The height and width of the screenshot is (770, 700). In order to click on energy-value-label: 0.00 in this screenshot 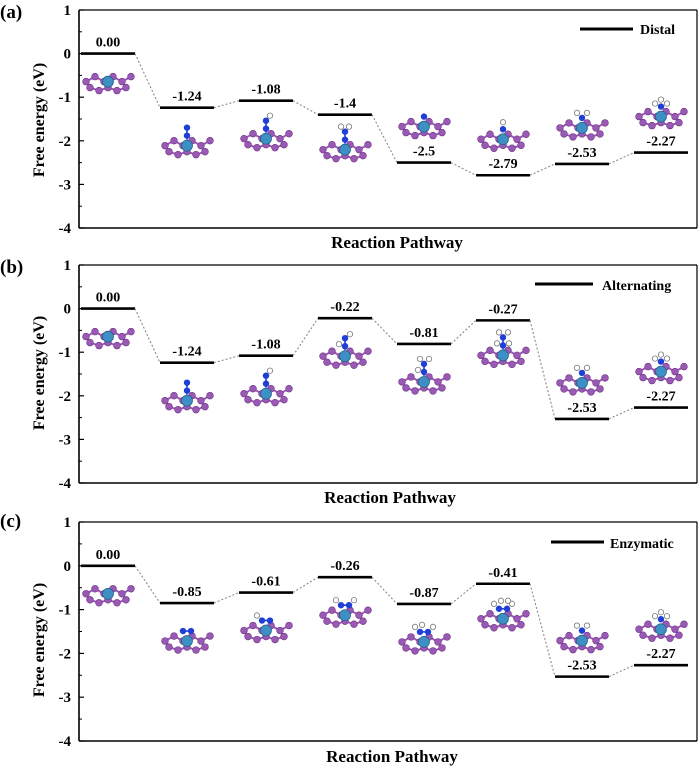, I will do `click(108, 298)`.